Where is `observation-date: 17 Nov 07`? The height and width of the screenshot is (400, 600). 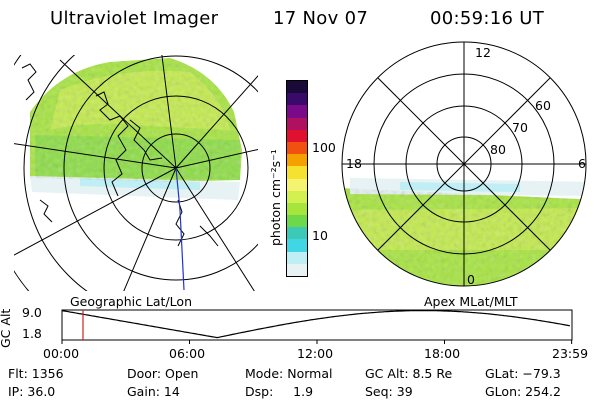 observation-date: 17 Nov 07 is located at coordinates (321, 18).